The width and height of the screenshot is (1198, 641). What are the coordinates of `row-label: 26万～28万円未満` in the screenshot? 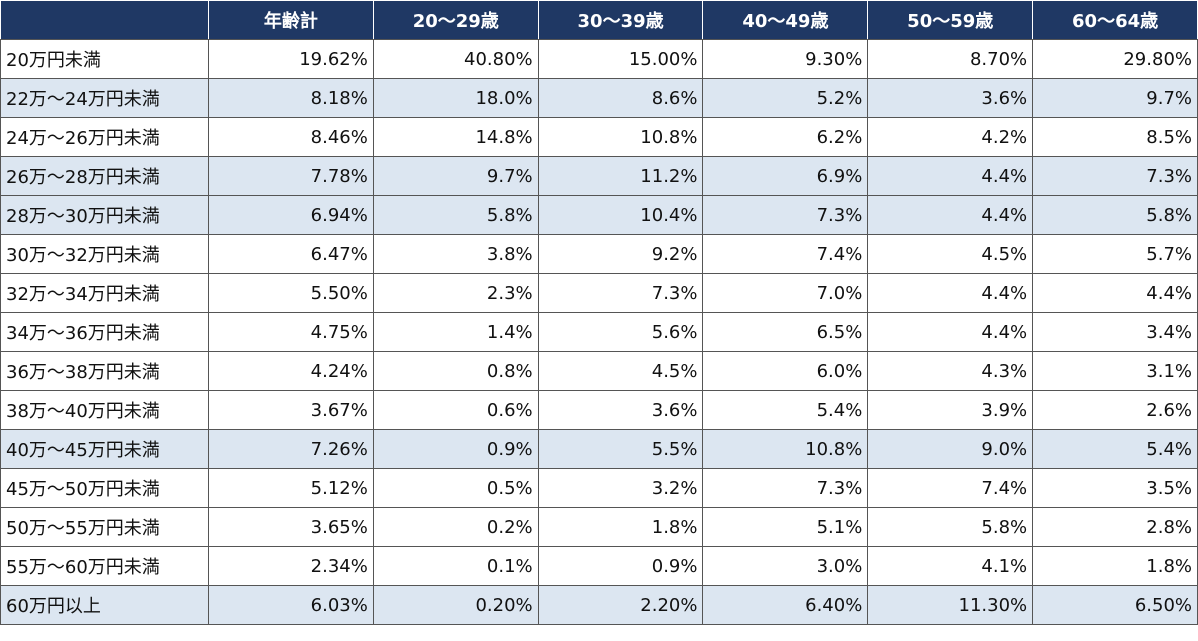 It's located at (104, 176).